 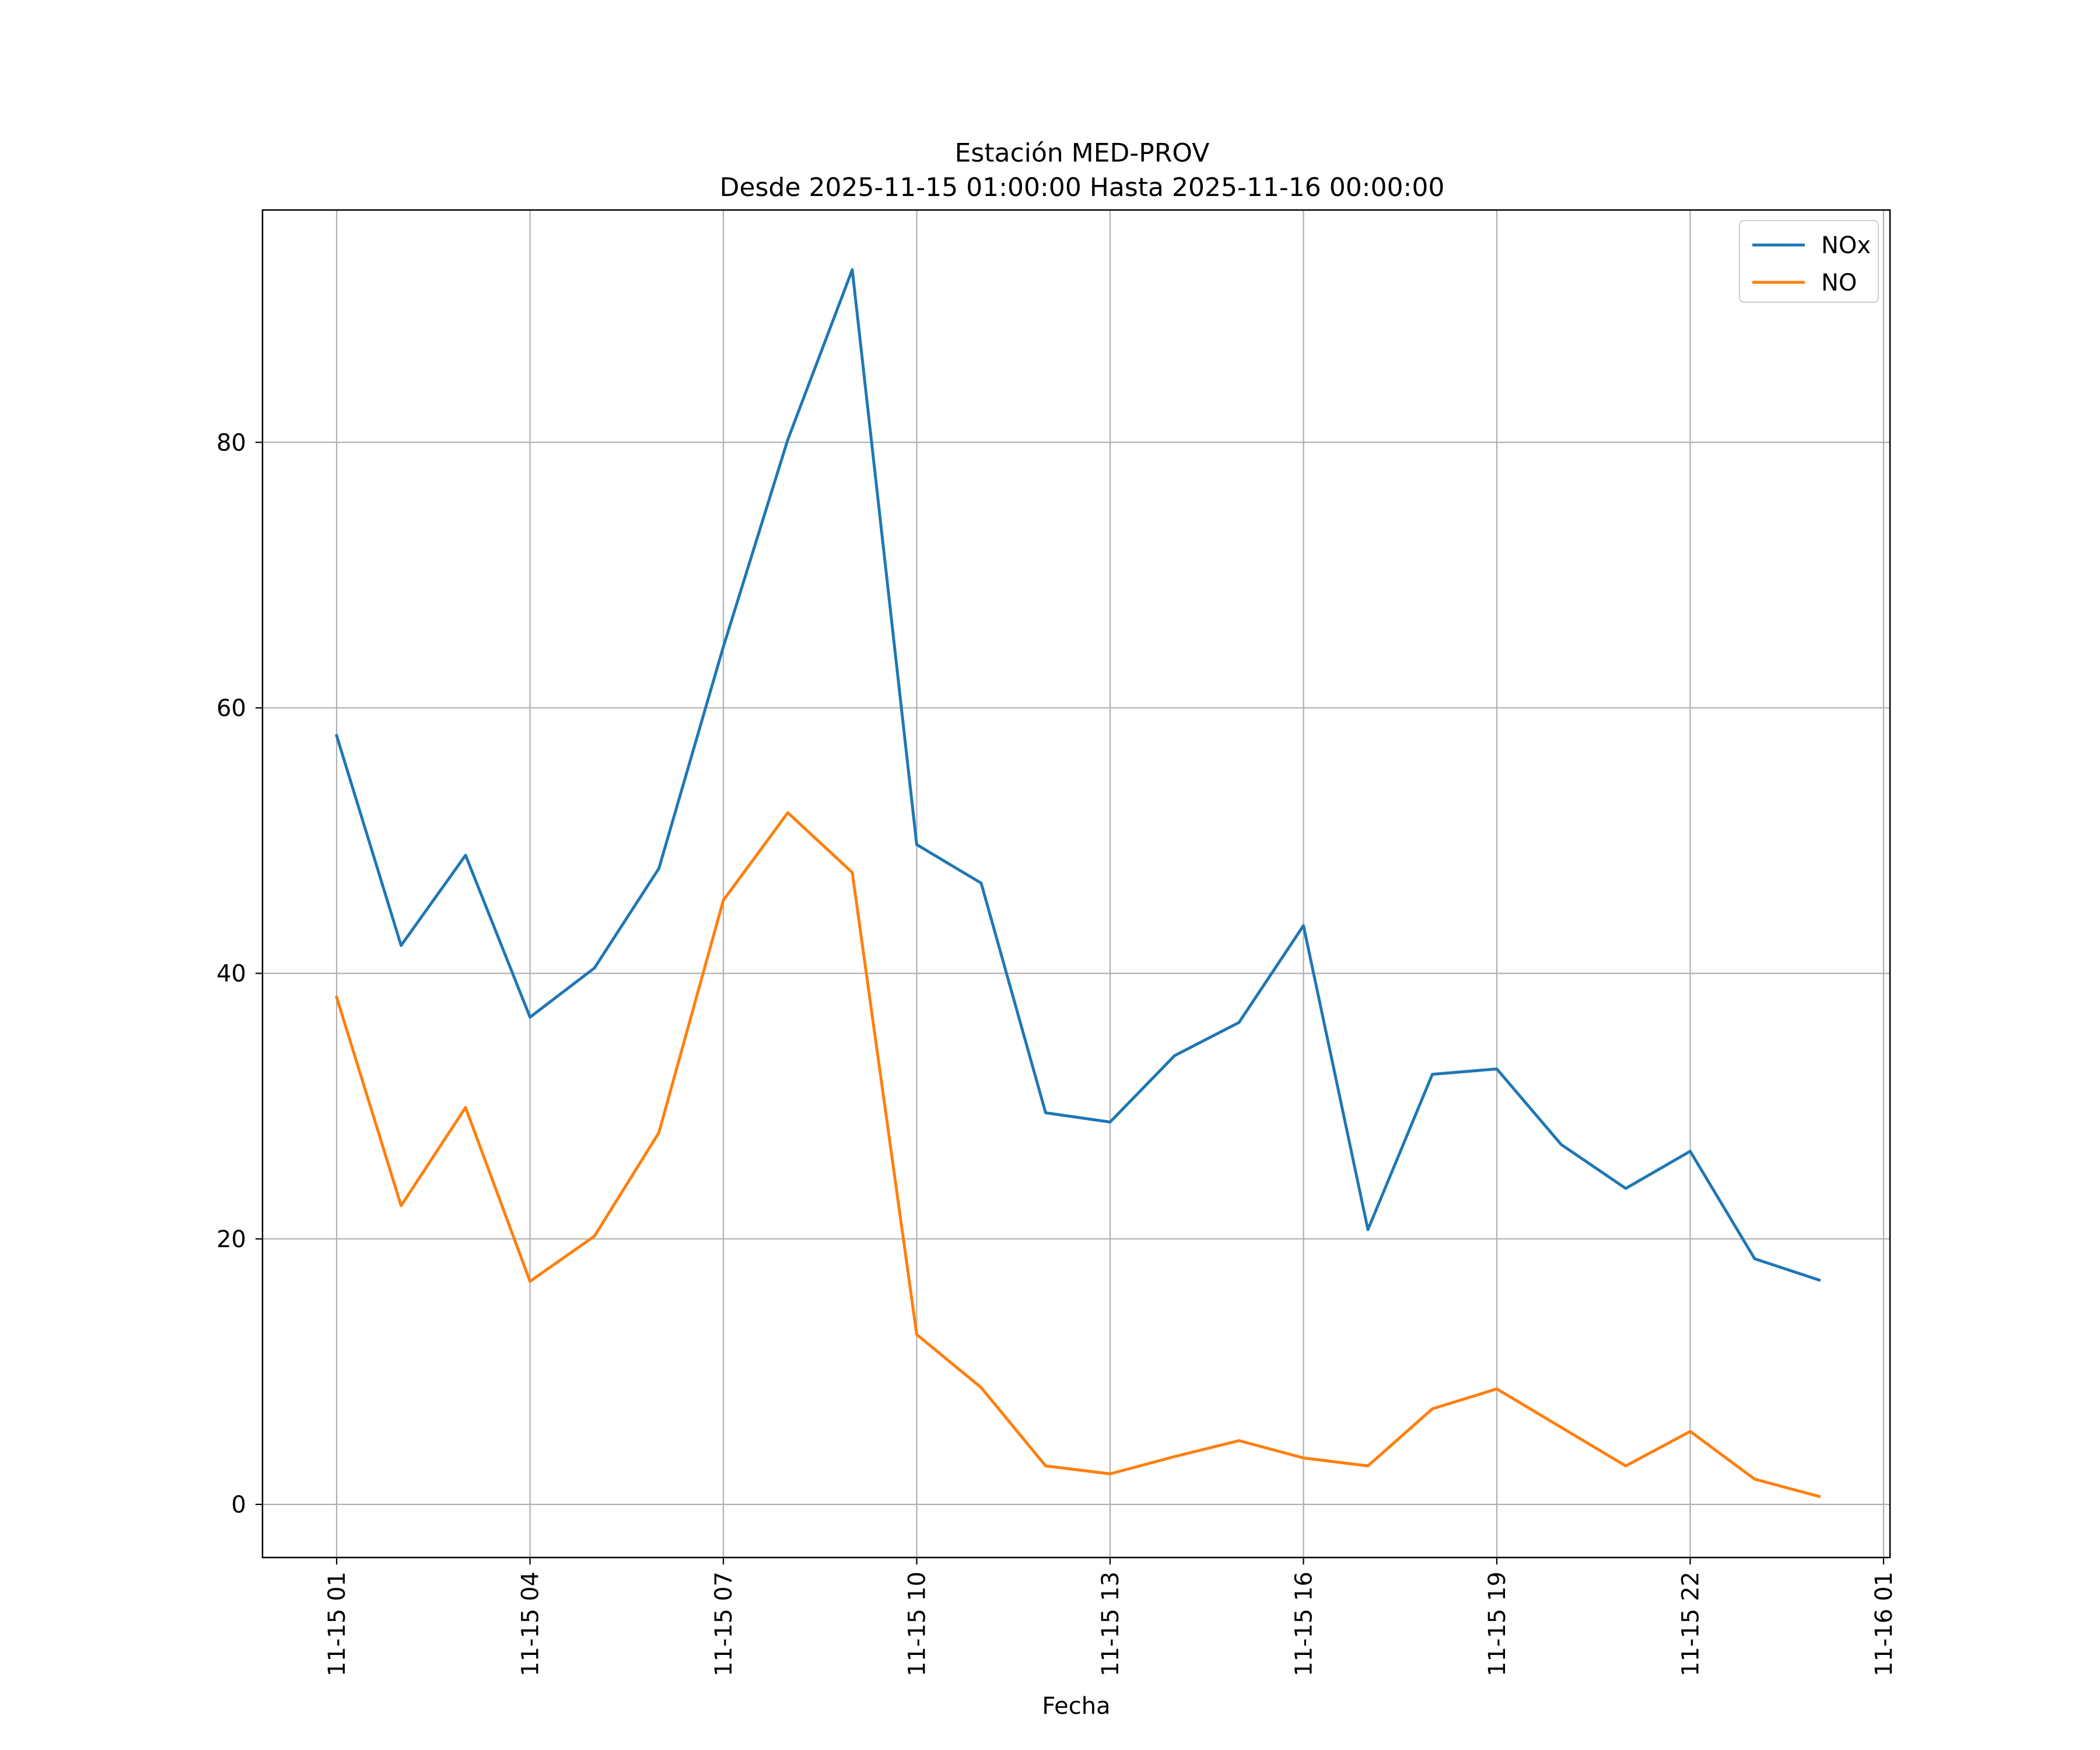 I want to click on y-tick-label: 20, so click(x=231, y=1239).